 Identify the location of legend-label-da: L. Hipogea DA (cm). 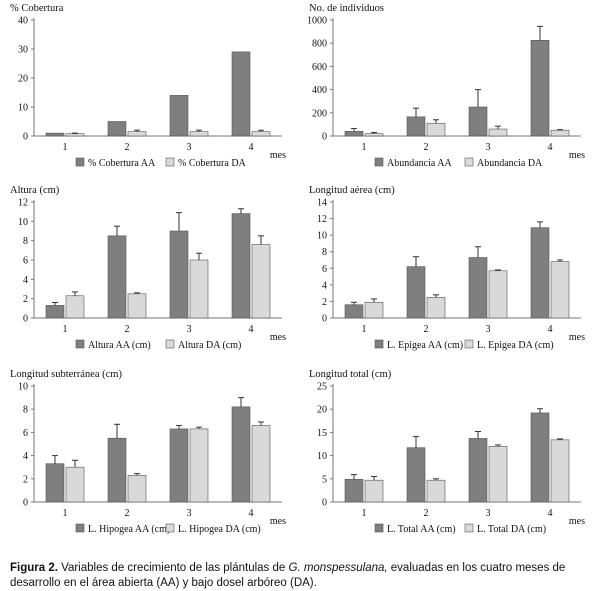
(219, 529).